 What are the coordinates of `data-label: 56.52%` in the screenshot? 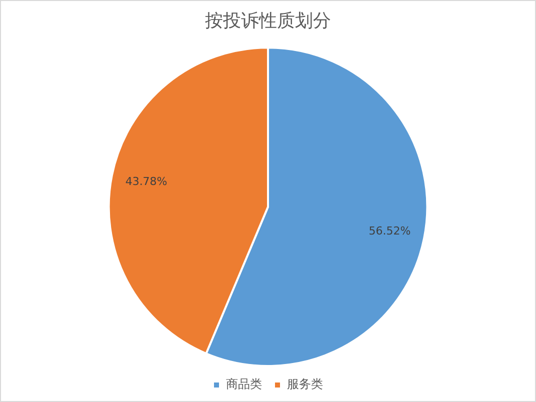 It's located at (389, 231).